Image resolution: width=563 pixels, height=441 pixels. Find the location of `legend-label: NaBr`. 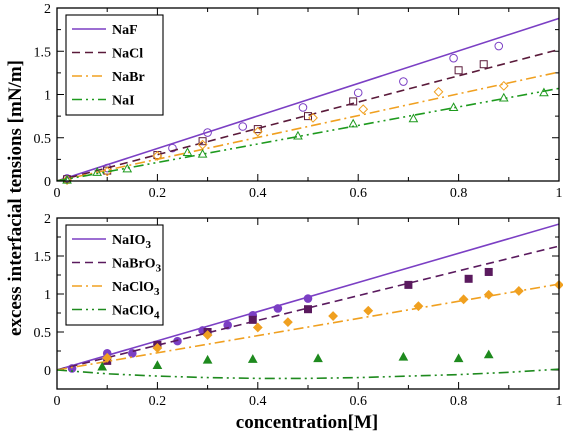

legend-label: NaBr is located at coordinates (128, 77).